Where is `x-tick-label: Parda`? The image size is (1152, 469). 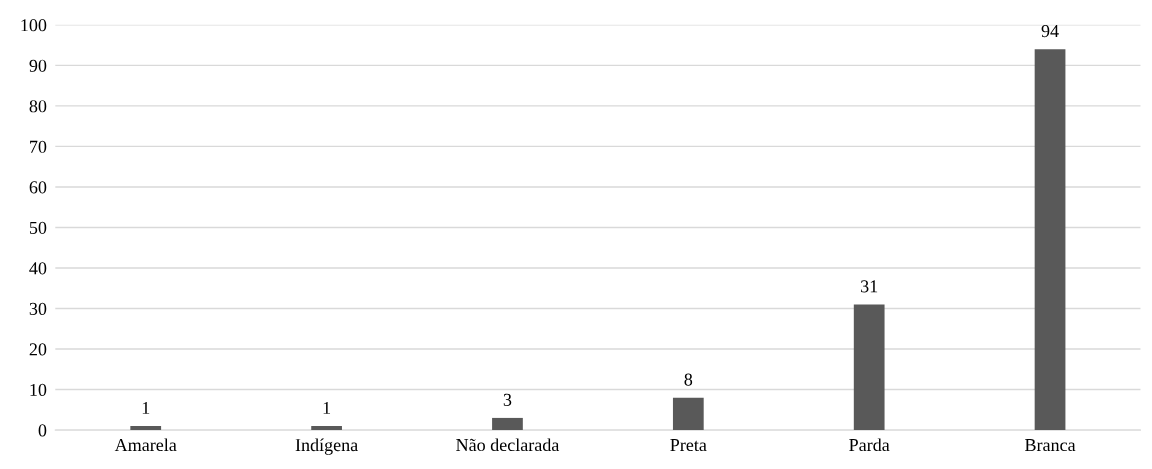
x-tick-label: Parda is located at coordinates (869, 445).